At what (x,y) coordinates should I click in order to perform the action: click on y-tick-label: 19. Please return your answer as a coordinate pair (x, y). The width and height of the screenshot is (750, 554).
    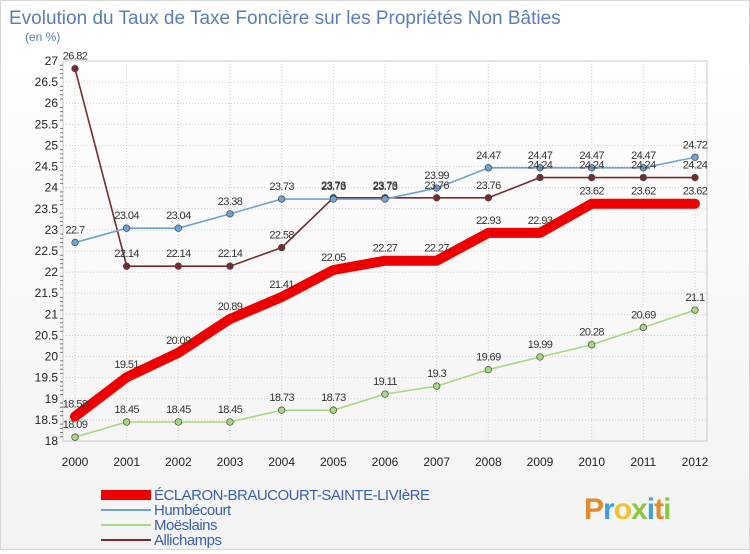
    Looking at the image, I should click on (52, 399).